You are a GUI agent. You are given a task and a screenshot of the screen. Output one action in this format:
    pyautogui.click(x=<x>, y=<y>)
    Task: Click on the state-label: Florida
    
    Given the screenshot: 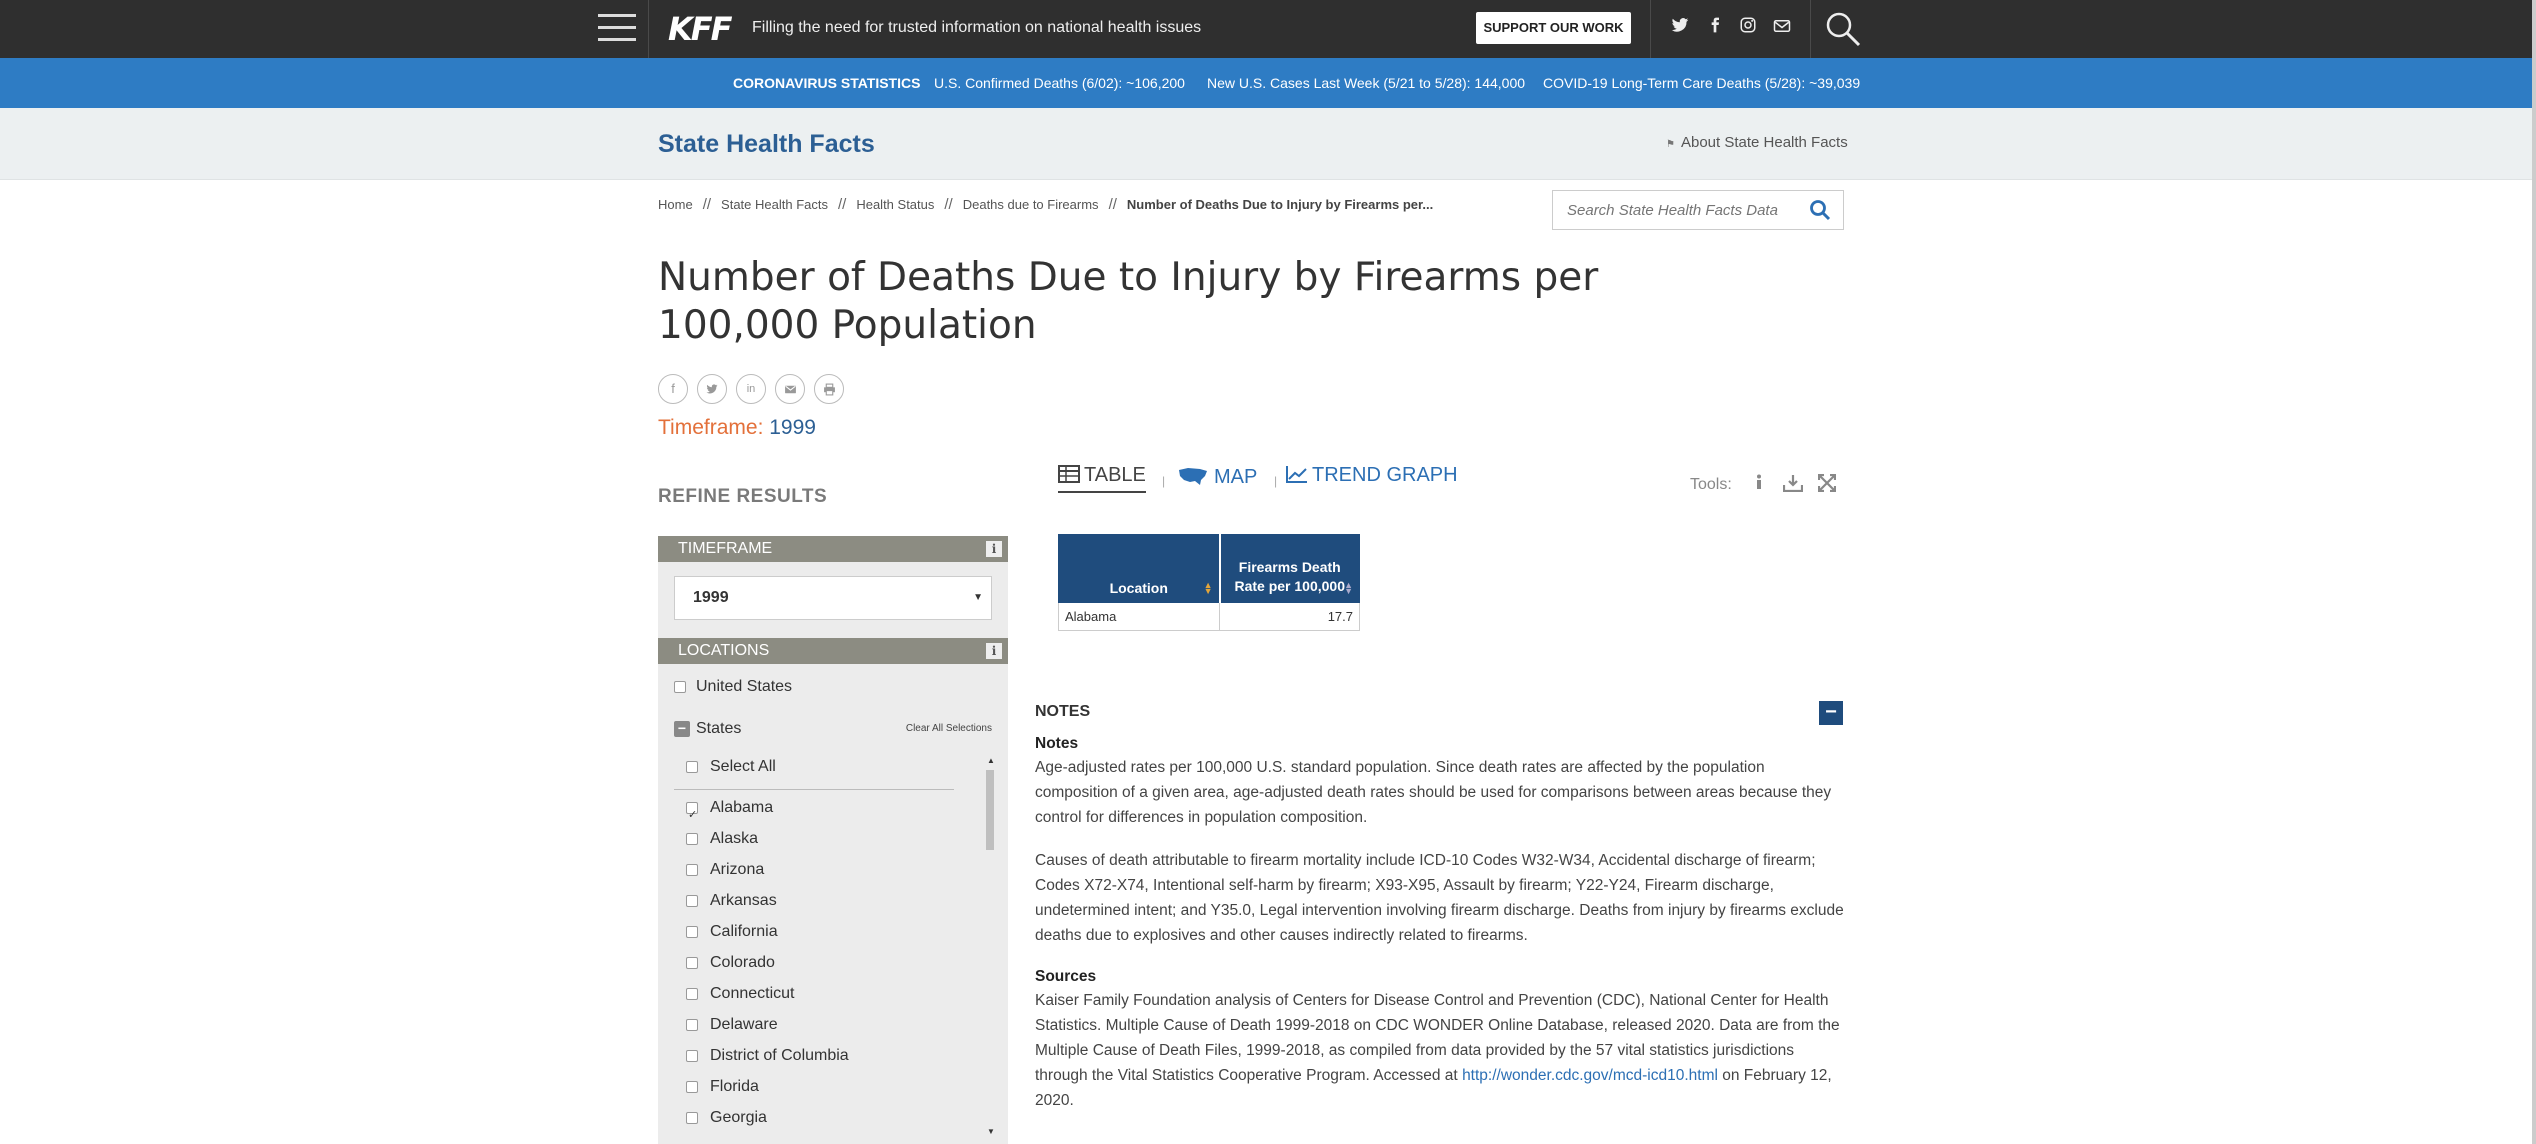 What is the action you would take?
    pyautogui.click(x=734, y=1086)
    